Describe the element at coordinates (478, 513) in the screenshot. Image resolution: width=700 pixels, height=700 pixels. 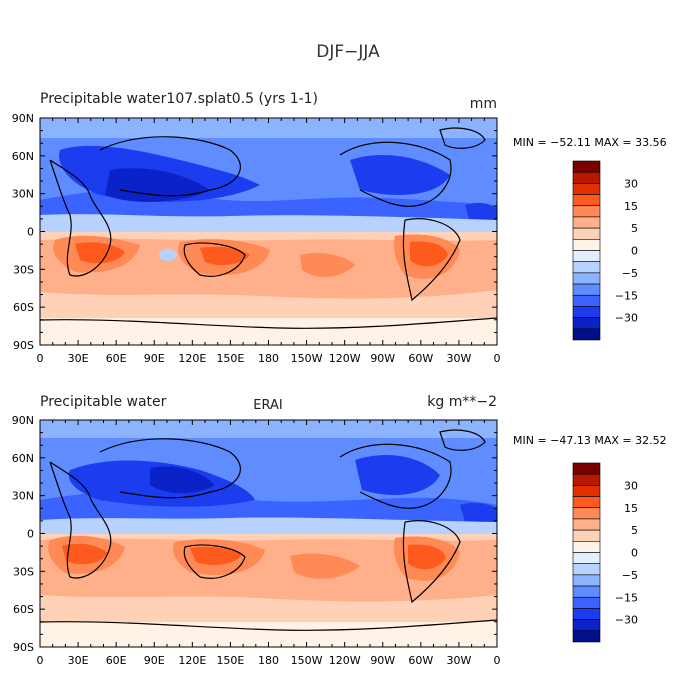
I see `atlantic-core` at that location.